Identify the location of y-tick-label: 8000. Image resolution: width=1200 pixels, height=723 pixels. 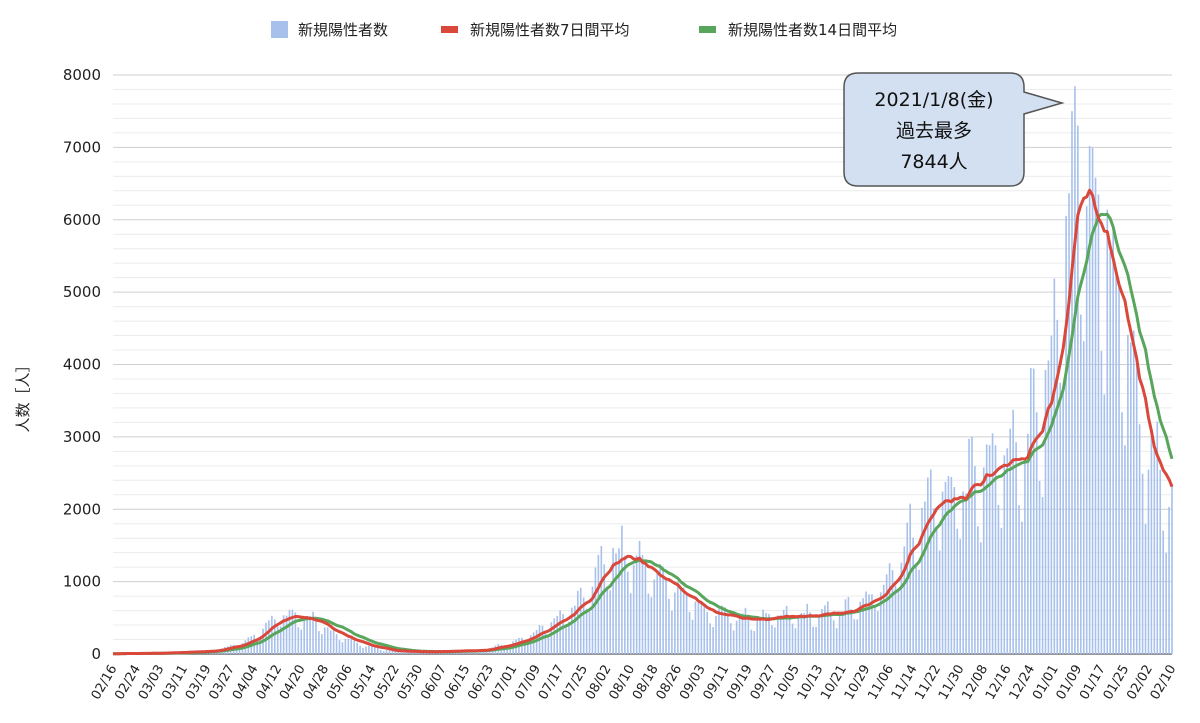
(82, 75).